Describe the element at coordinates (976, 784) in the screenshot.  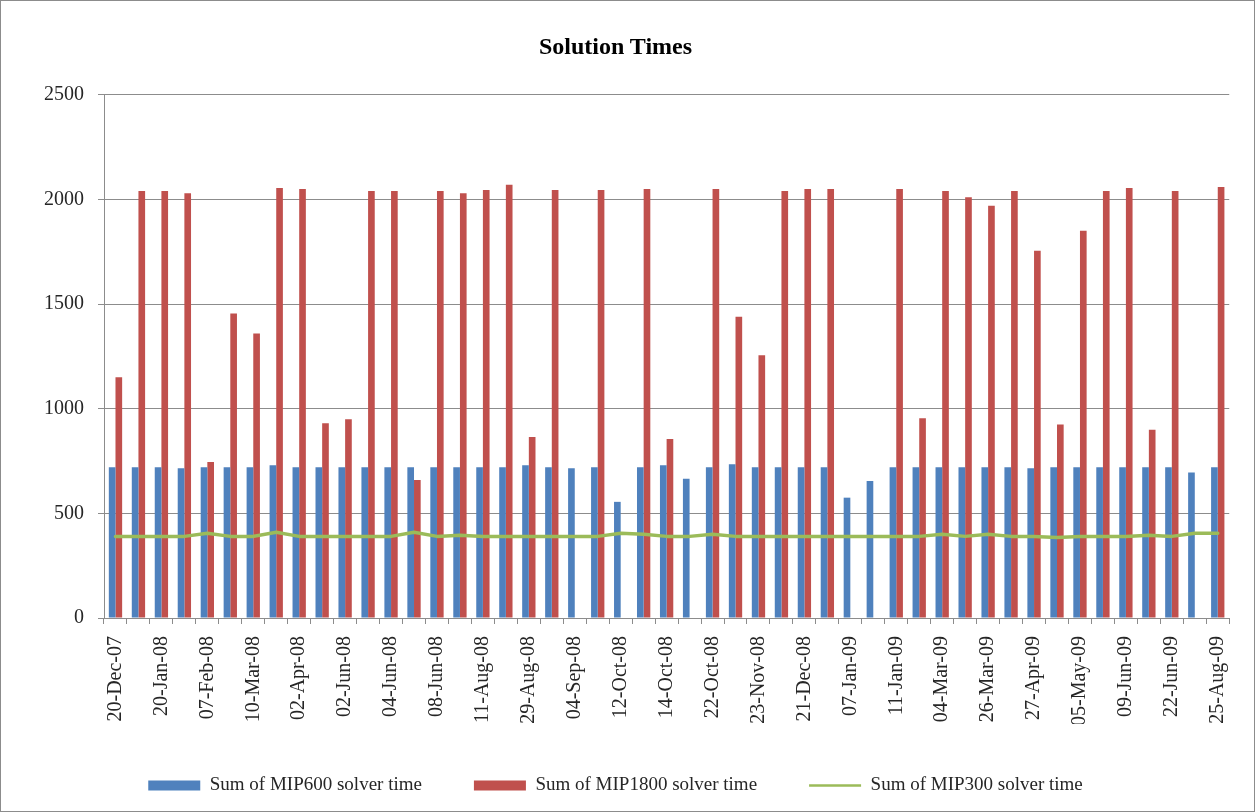
I see `legend-label: Sum of MIP300 solver time` at that location.